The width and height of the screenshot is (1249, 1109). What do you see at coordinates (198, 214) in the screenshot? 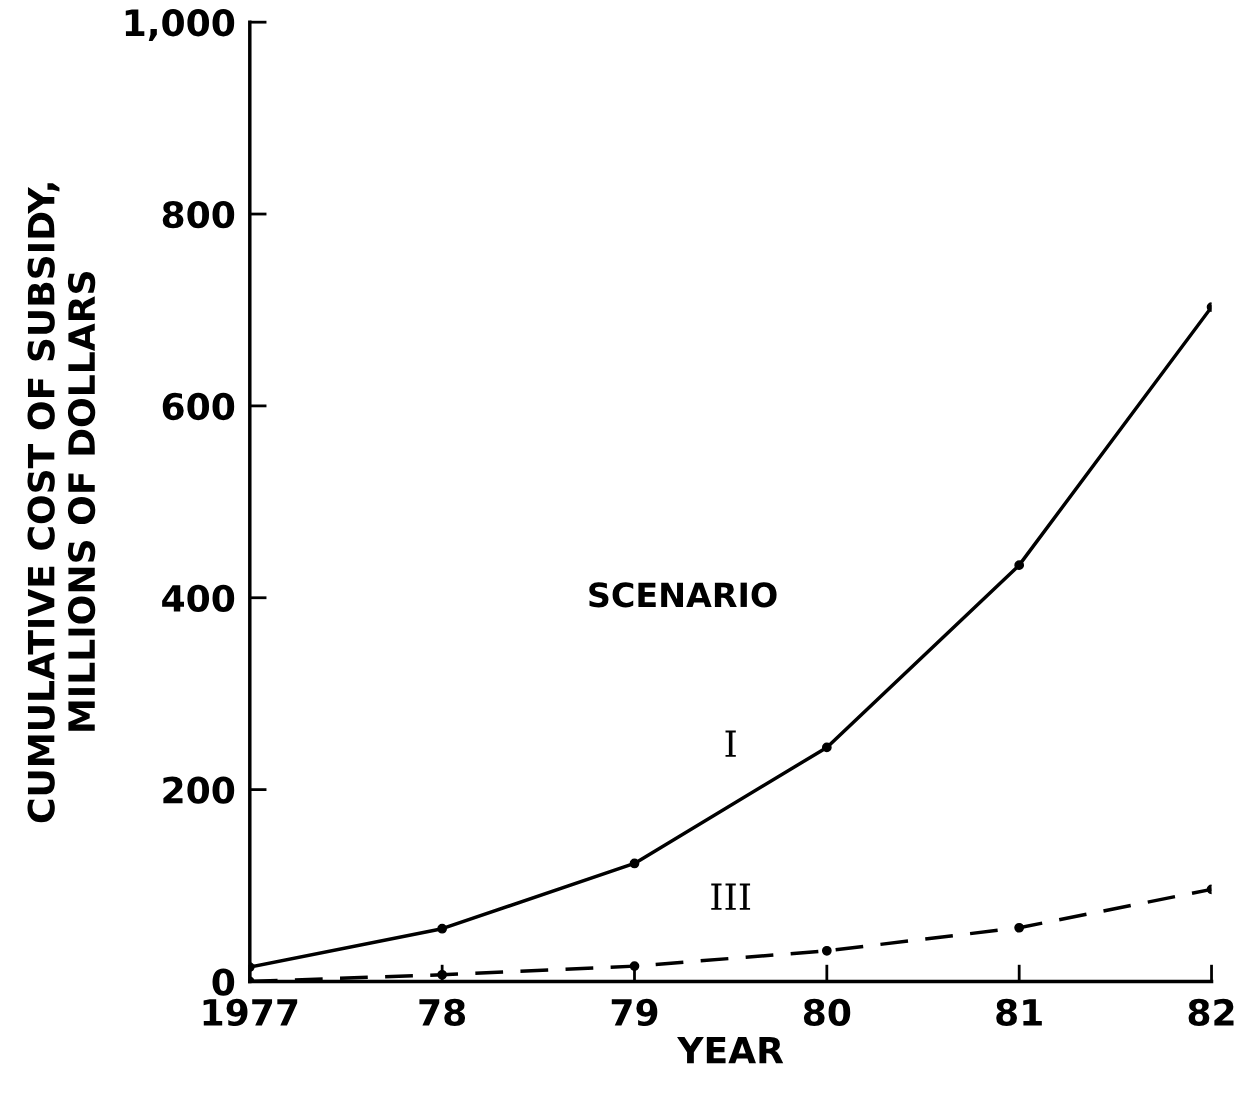
I see `y-tick-label: 800` at bounding box center [198, 214].